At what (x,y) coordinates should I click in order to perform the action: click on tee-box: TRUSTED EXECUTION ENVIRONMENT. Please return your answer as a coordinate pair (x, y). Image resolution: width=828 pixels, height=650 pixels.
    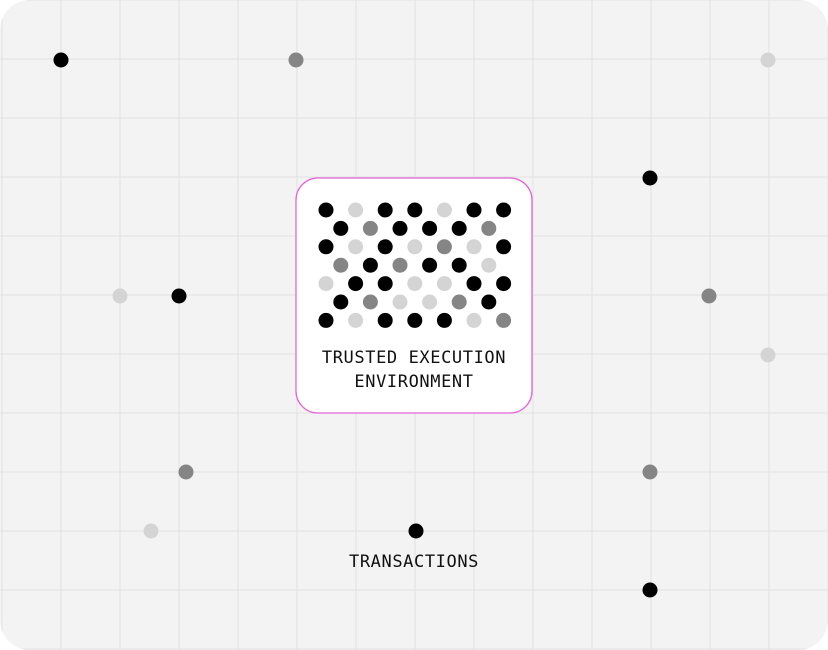
    Looking at the image, I should click on (414, 295).